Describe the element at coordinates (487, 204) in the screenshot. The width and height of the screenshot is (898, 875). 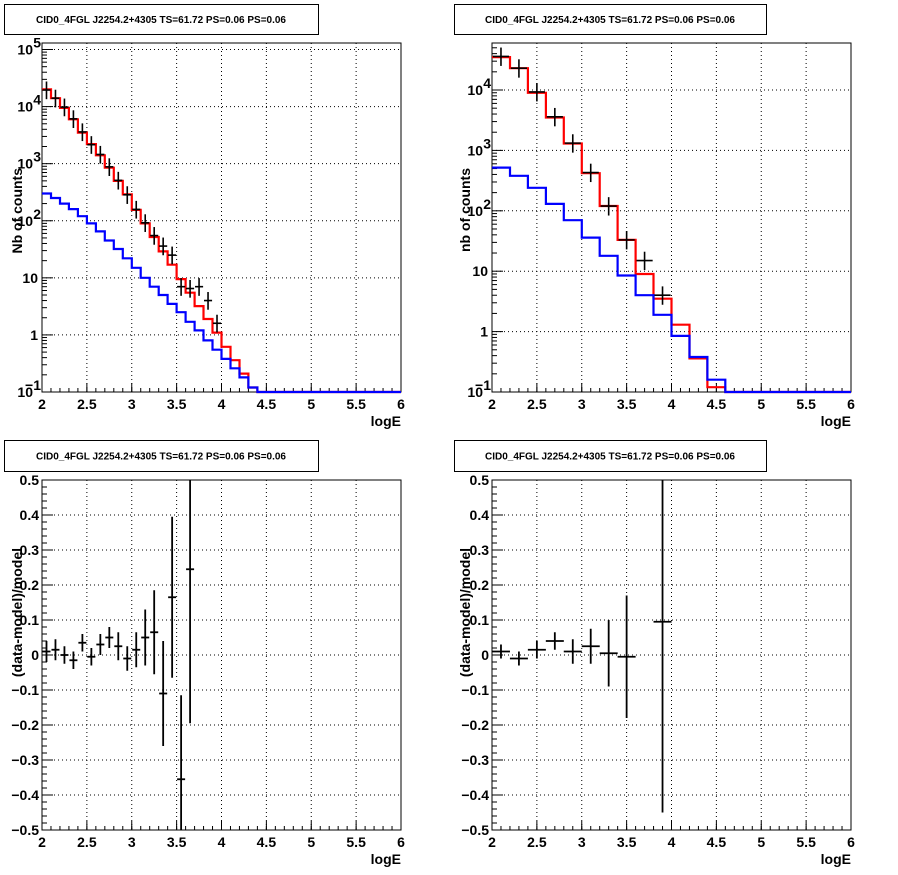
I see `y-tick-exponent: 2` at that location.